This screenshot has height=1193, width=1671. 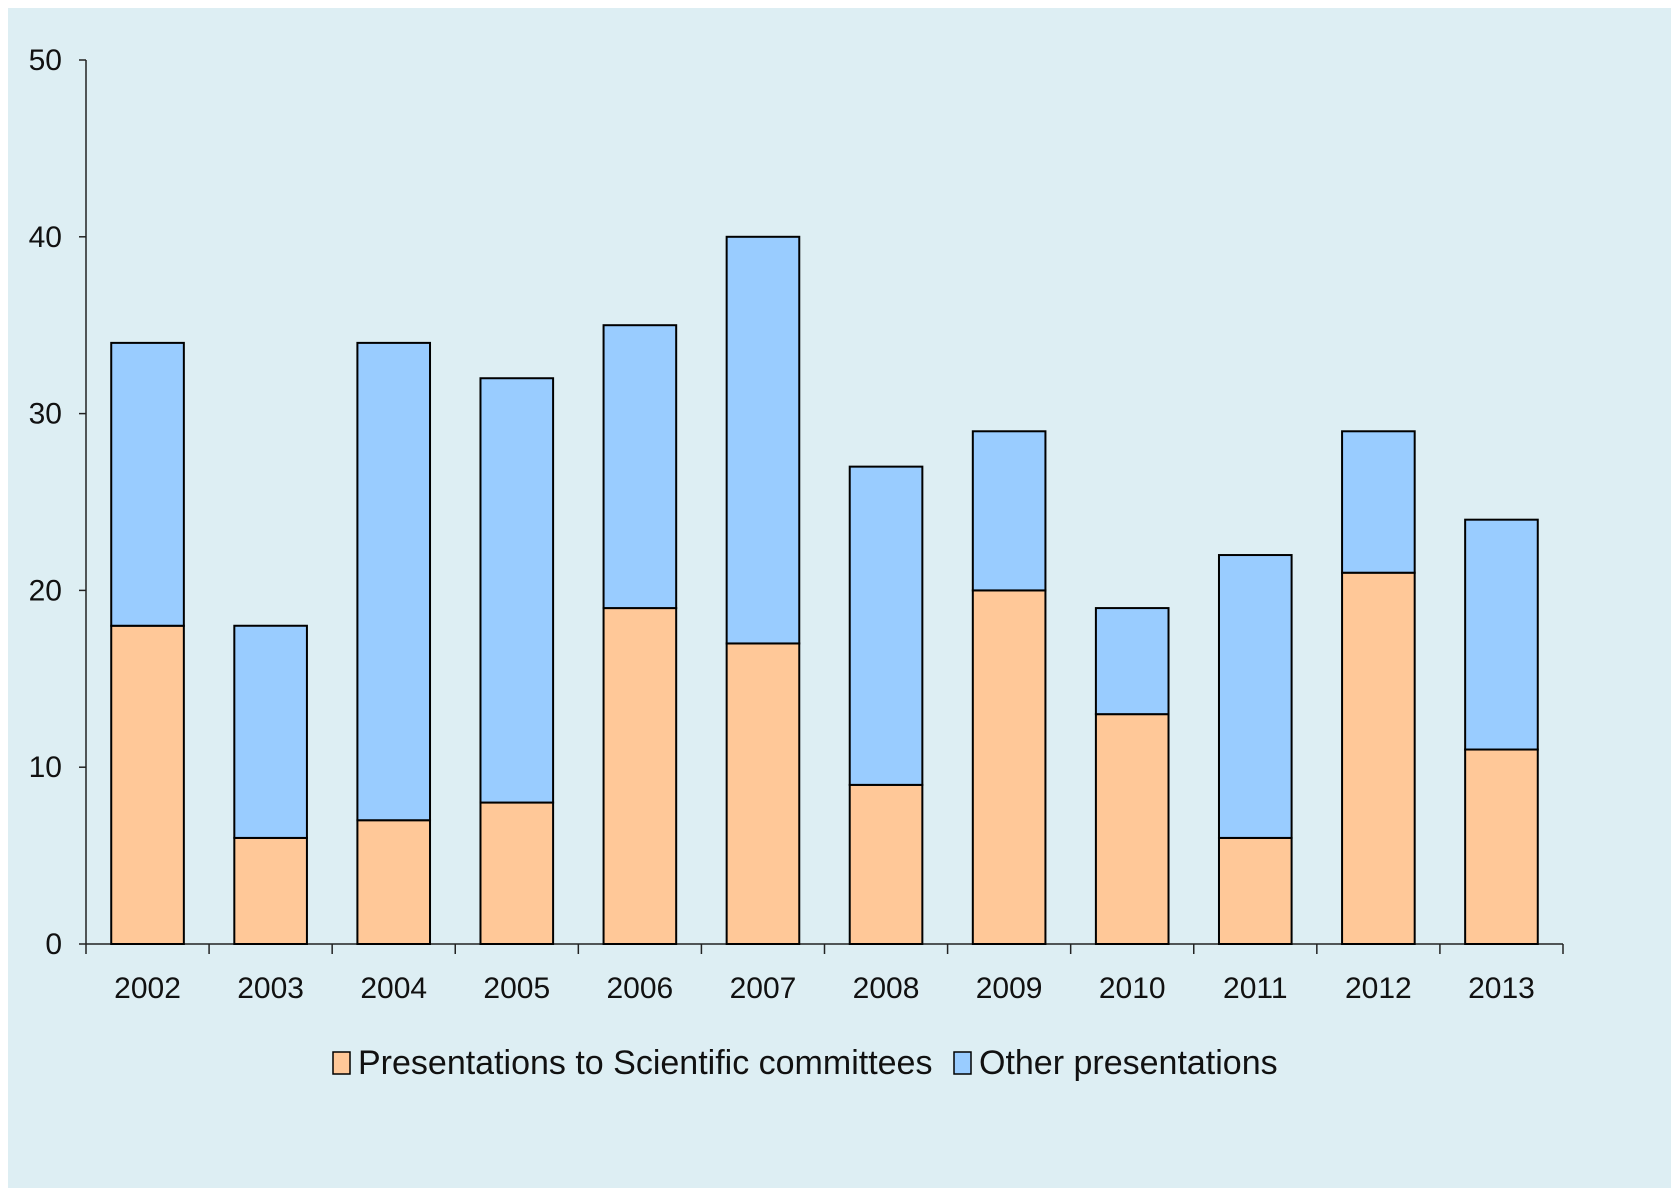 What do you see at coordinates (640, 988) in the screenshot?
I see `x-tick-label: 2006` at bounding box center [640, 988].